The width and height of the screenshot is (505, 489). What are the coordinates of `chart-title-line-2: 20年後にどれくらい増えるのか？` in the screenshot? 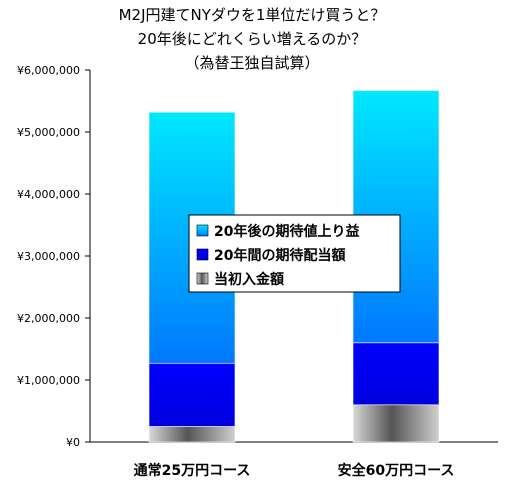 It's located at (252, 39).